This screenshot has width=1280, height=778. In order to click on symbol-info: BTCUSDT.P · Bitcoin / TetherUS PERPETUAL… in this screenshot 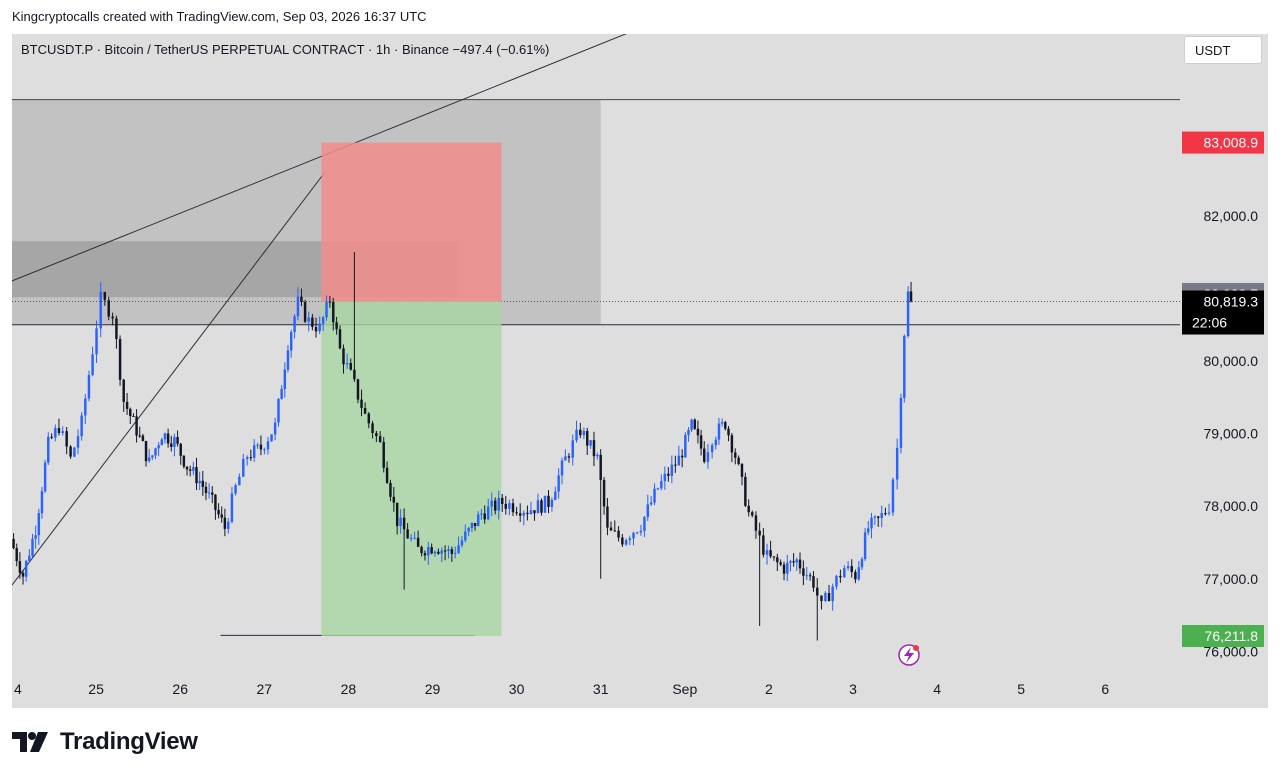, I will do `click(285, 49)`.